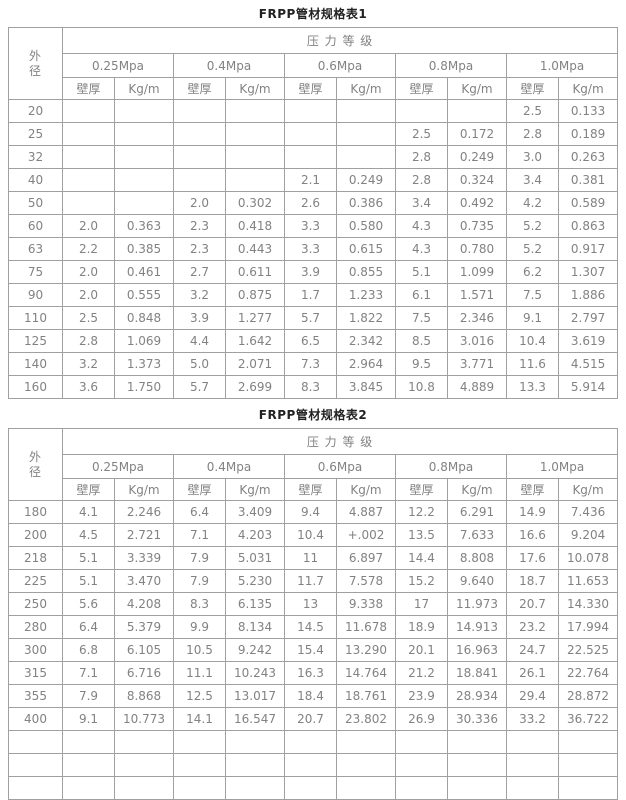 The width and height of the screenshot is (626, 800). What do you see at coordinates (340, 441) in the screenshot?
I see `pressure-grade-header: 压 力 等 级` at bounding box center [340, 441].